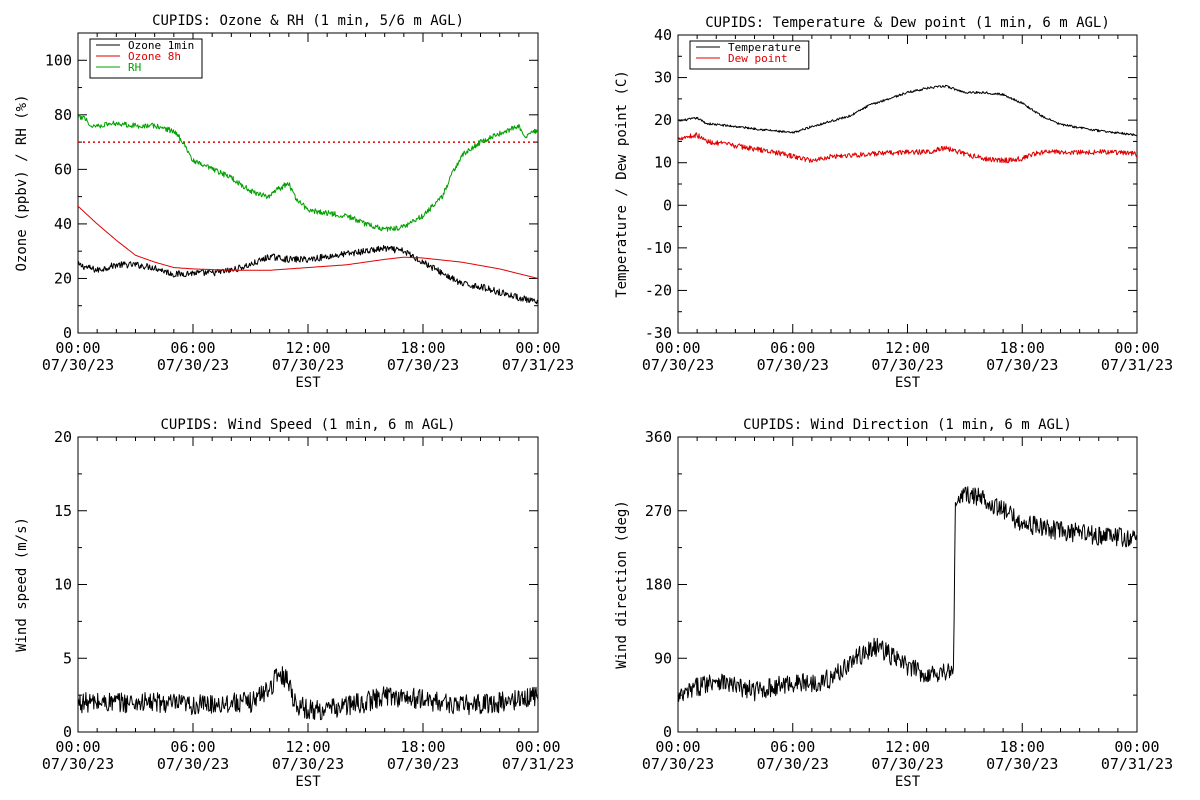 Image resolution: width=1200 pixels, height=800 pixels. Describe the element at coordinates (907, 110) in the screenshot. I see `series-line-temperature` at that location.